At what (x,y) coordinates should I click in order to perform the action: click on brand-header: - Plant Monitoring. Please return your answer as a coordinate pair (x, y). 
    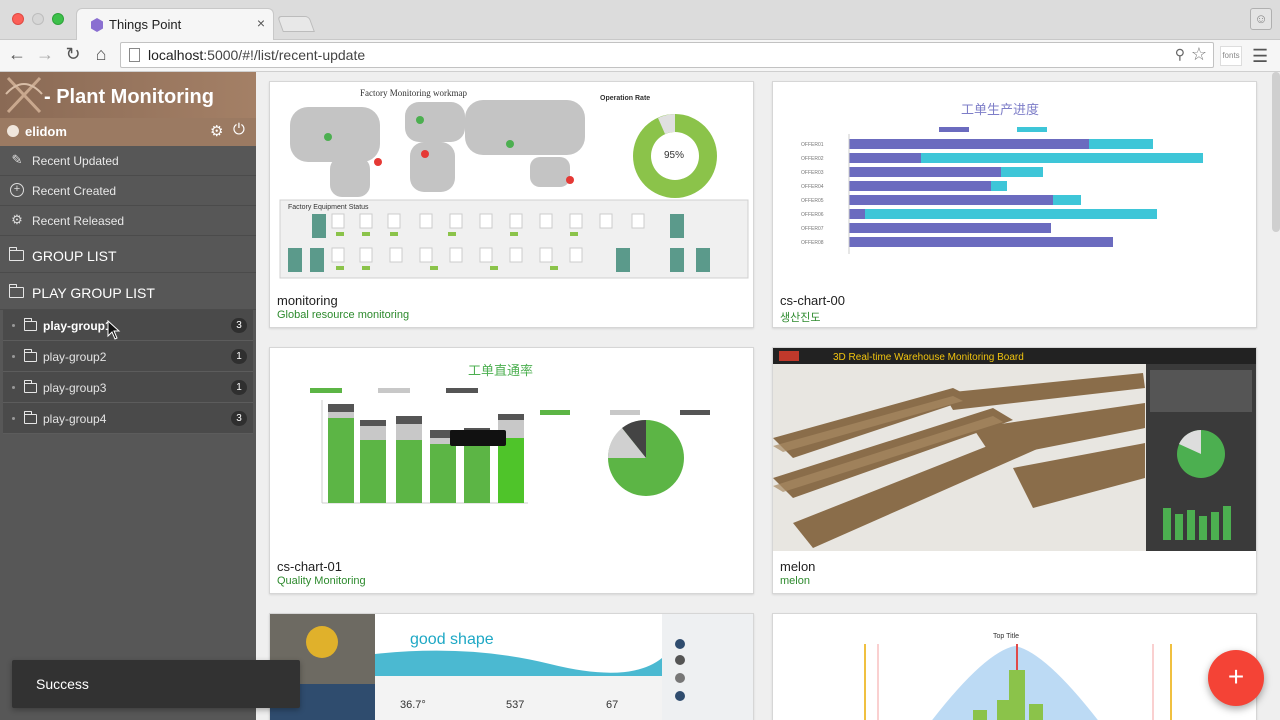
    Looking at the image, I should click on (128, 95).